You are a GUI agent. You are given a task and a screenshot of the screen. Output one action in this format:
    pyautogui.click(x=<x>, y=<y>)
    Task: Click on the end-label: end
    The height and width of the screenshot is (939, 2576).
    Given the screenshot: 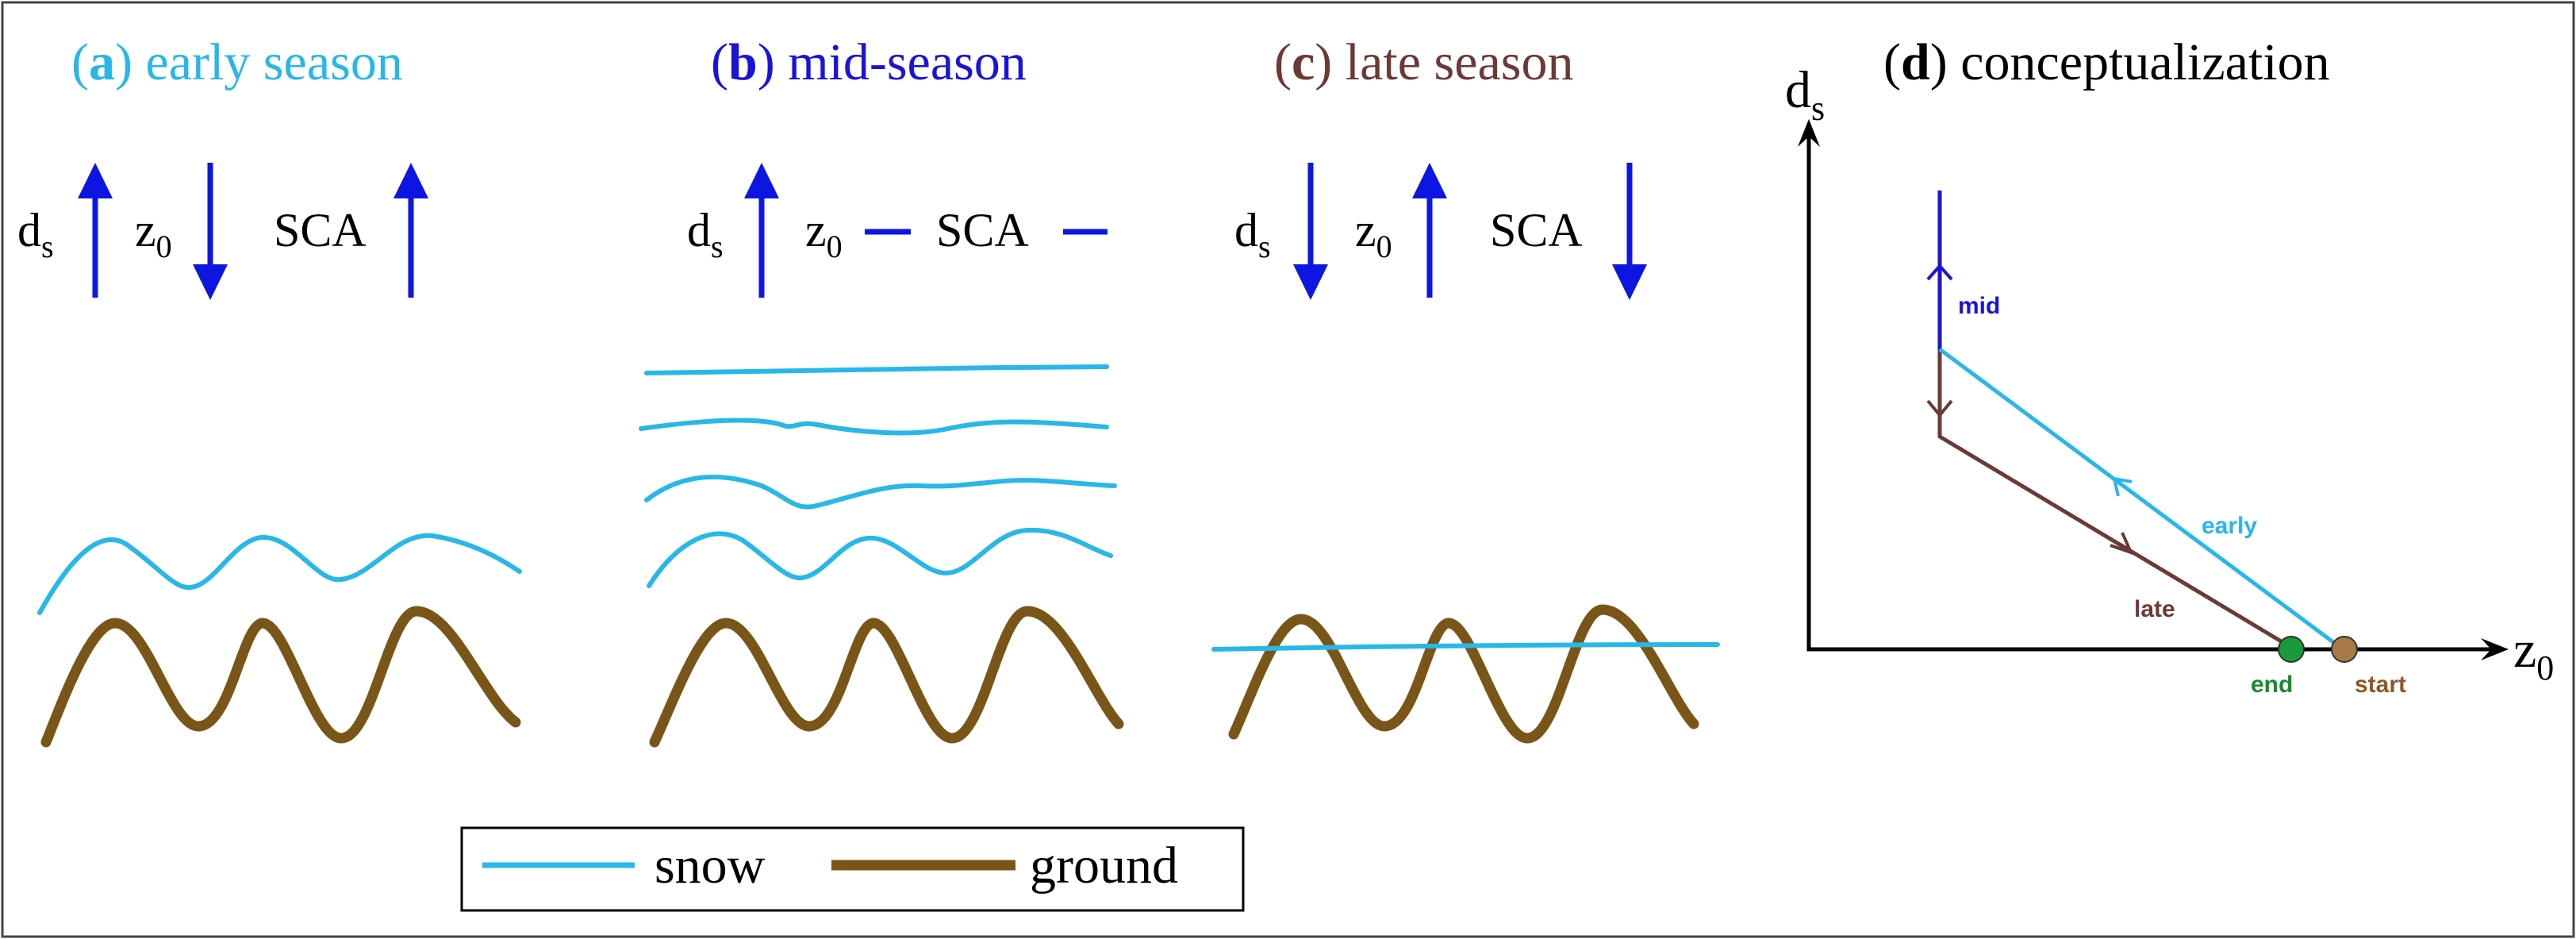 What is the action you would take?
    pyautogui.click(x=2272, y=685)
    